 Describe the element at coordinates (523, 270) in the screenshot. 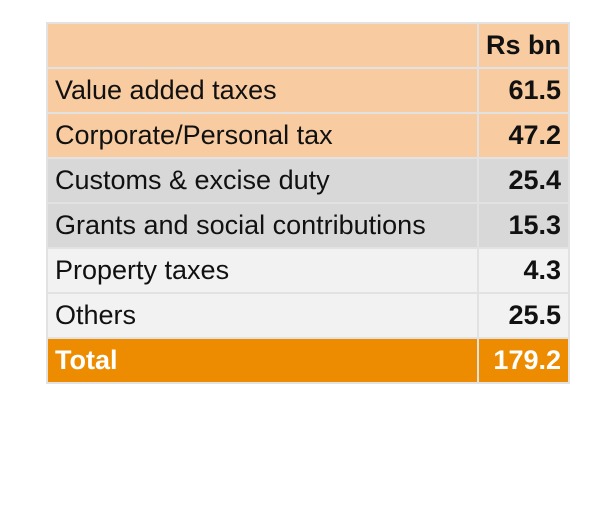

I see `row-value: 4.3` at that location.